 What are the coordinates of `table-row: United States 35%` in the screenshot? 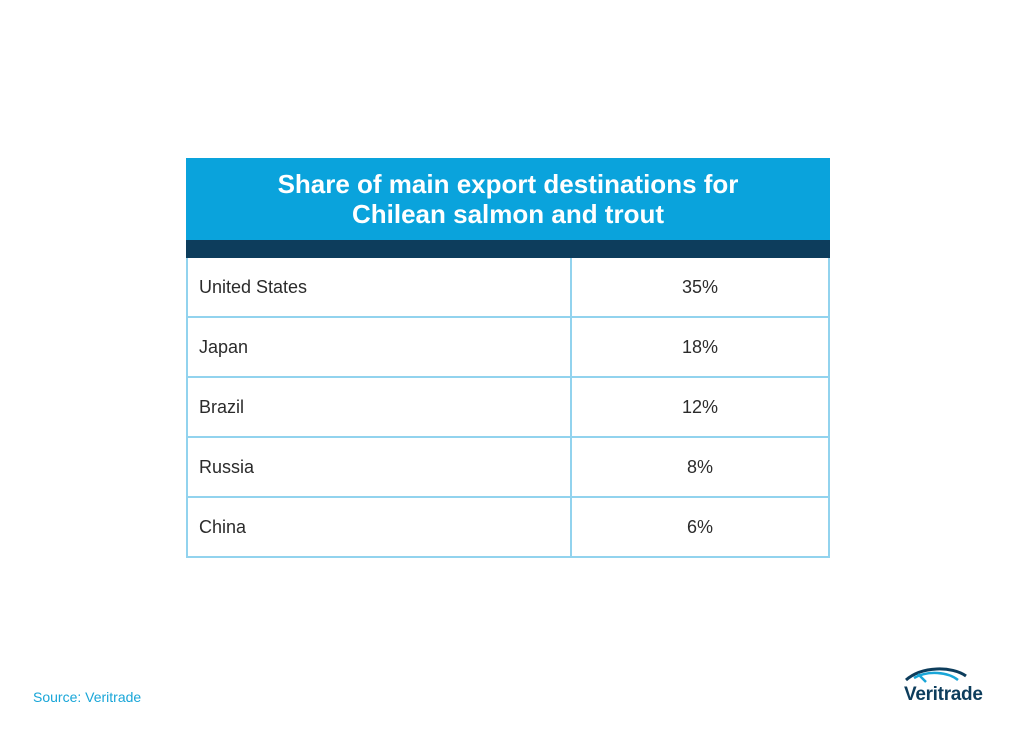 It's located at (508, 288).